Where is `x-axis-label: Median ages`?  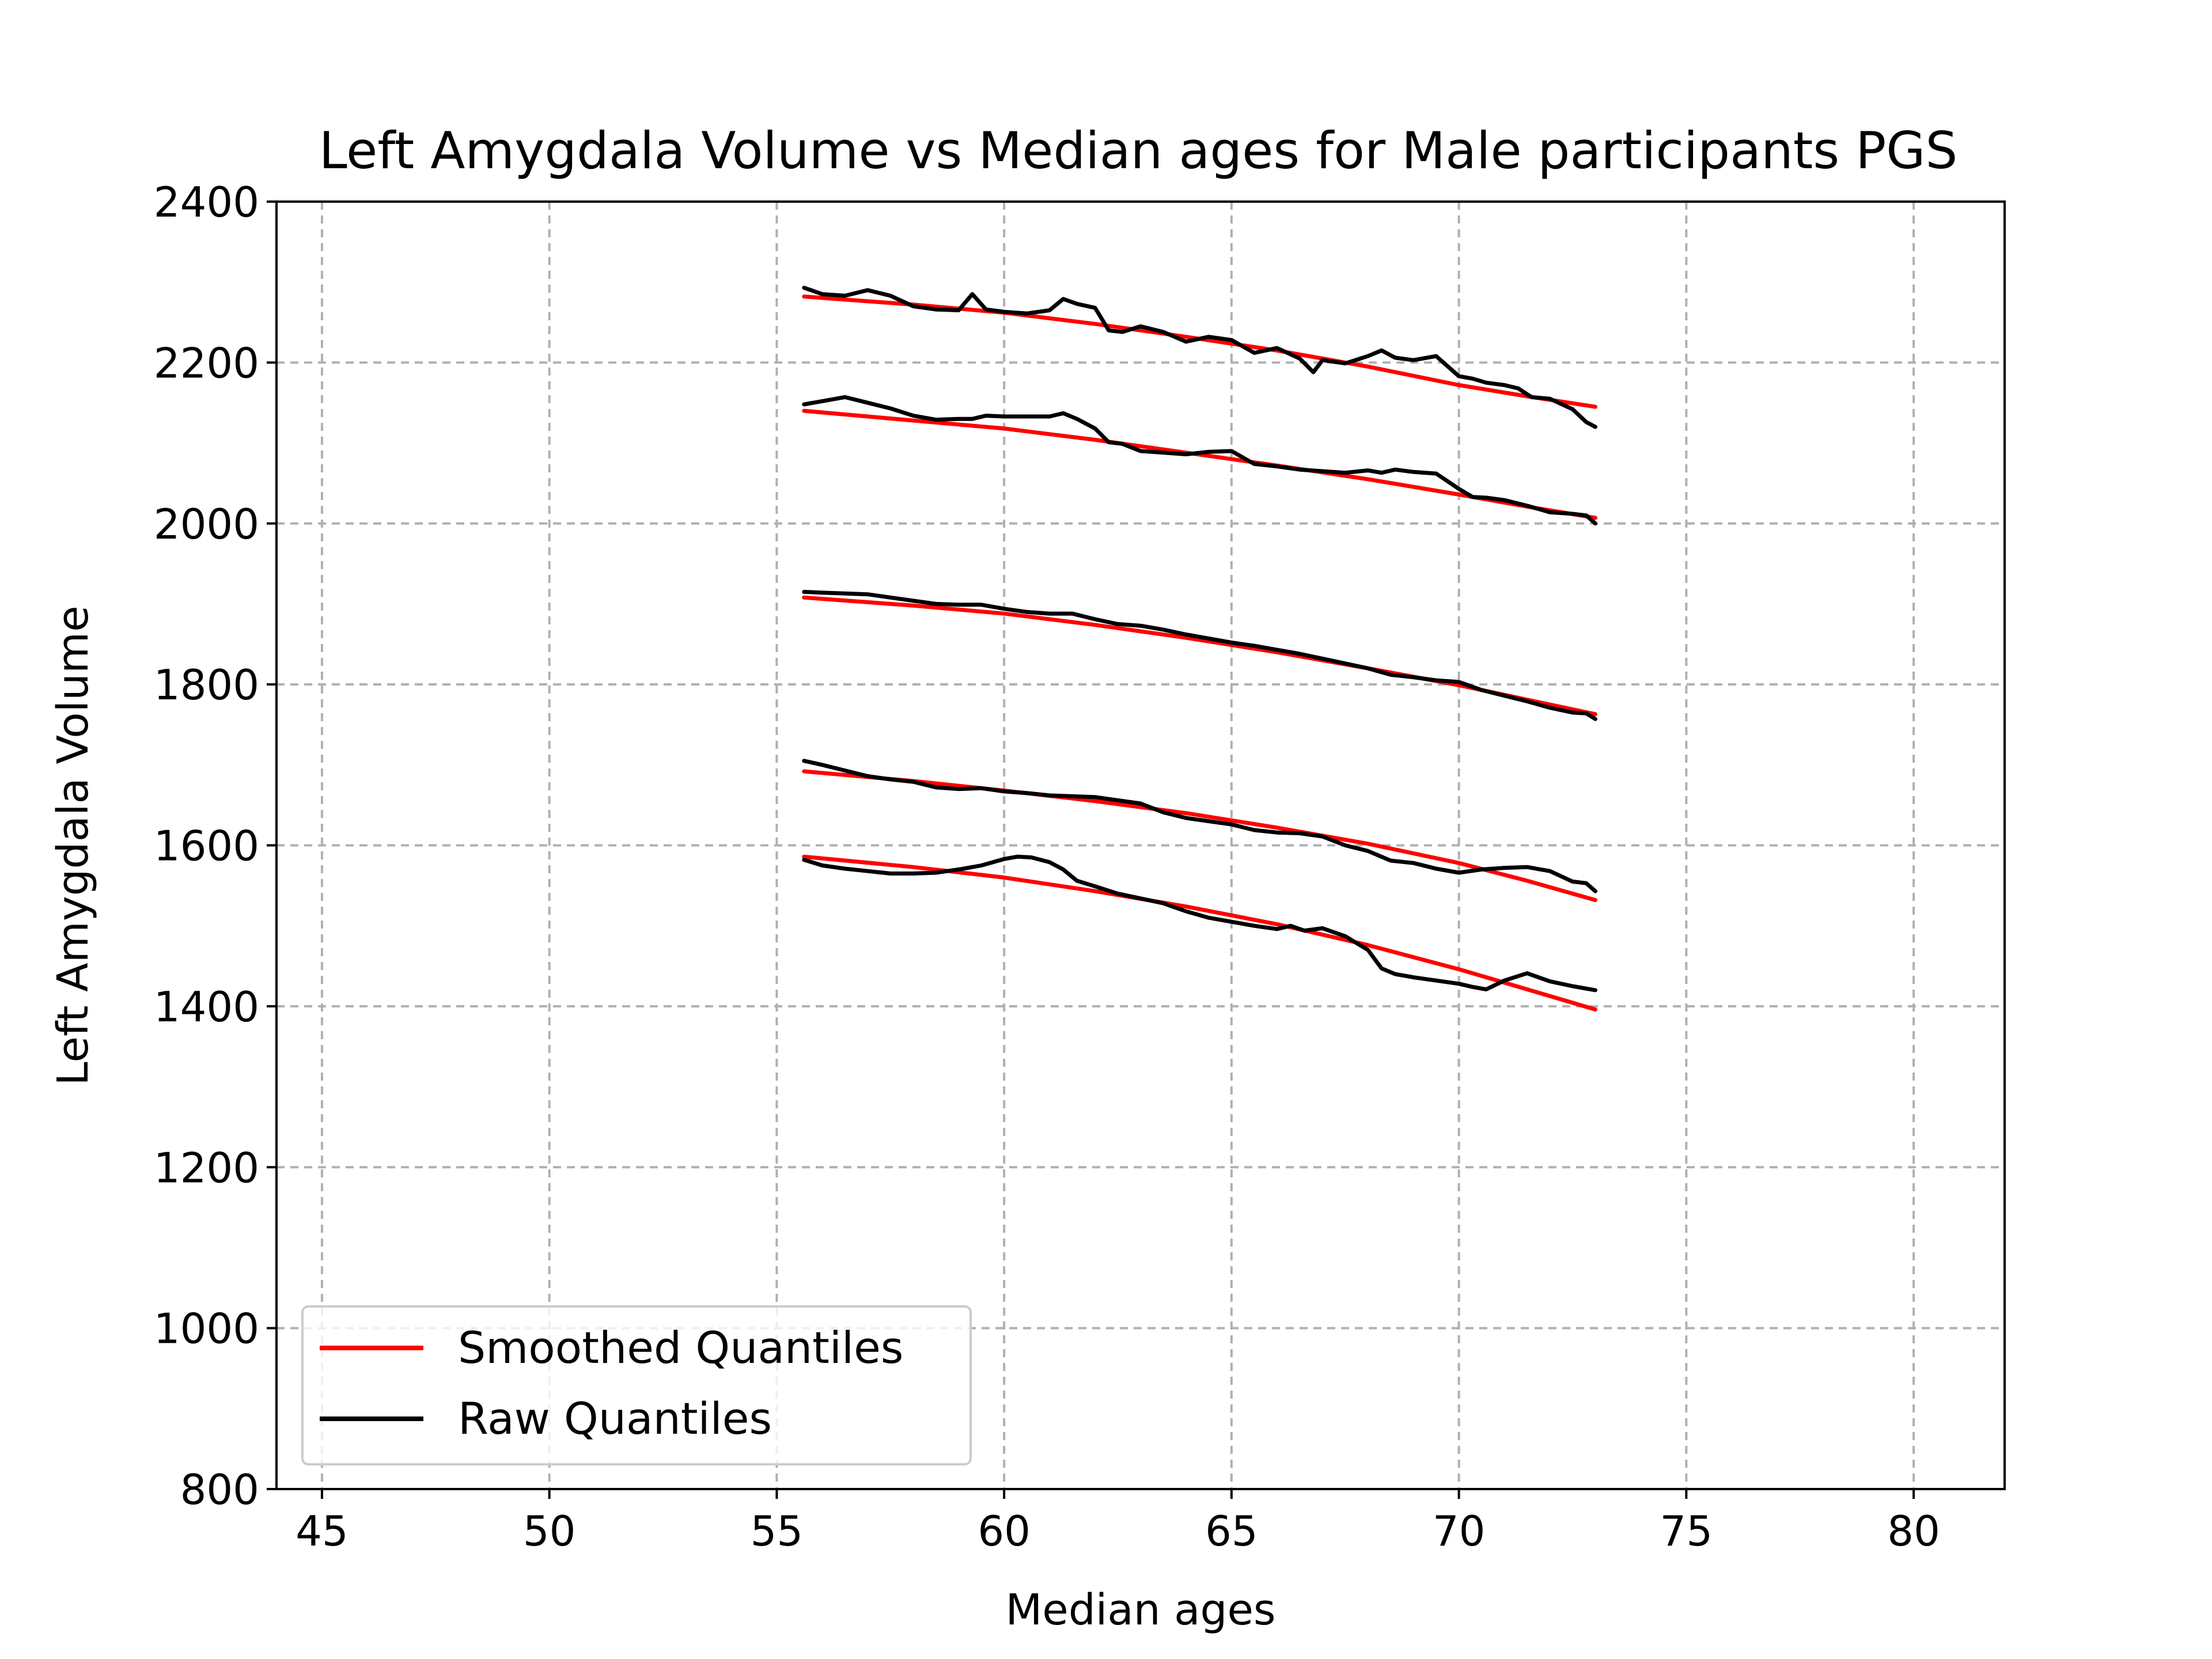 x-axis-label: Median ages is located at coordinates (1140, 1610).